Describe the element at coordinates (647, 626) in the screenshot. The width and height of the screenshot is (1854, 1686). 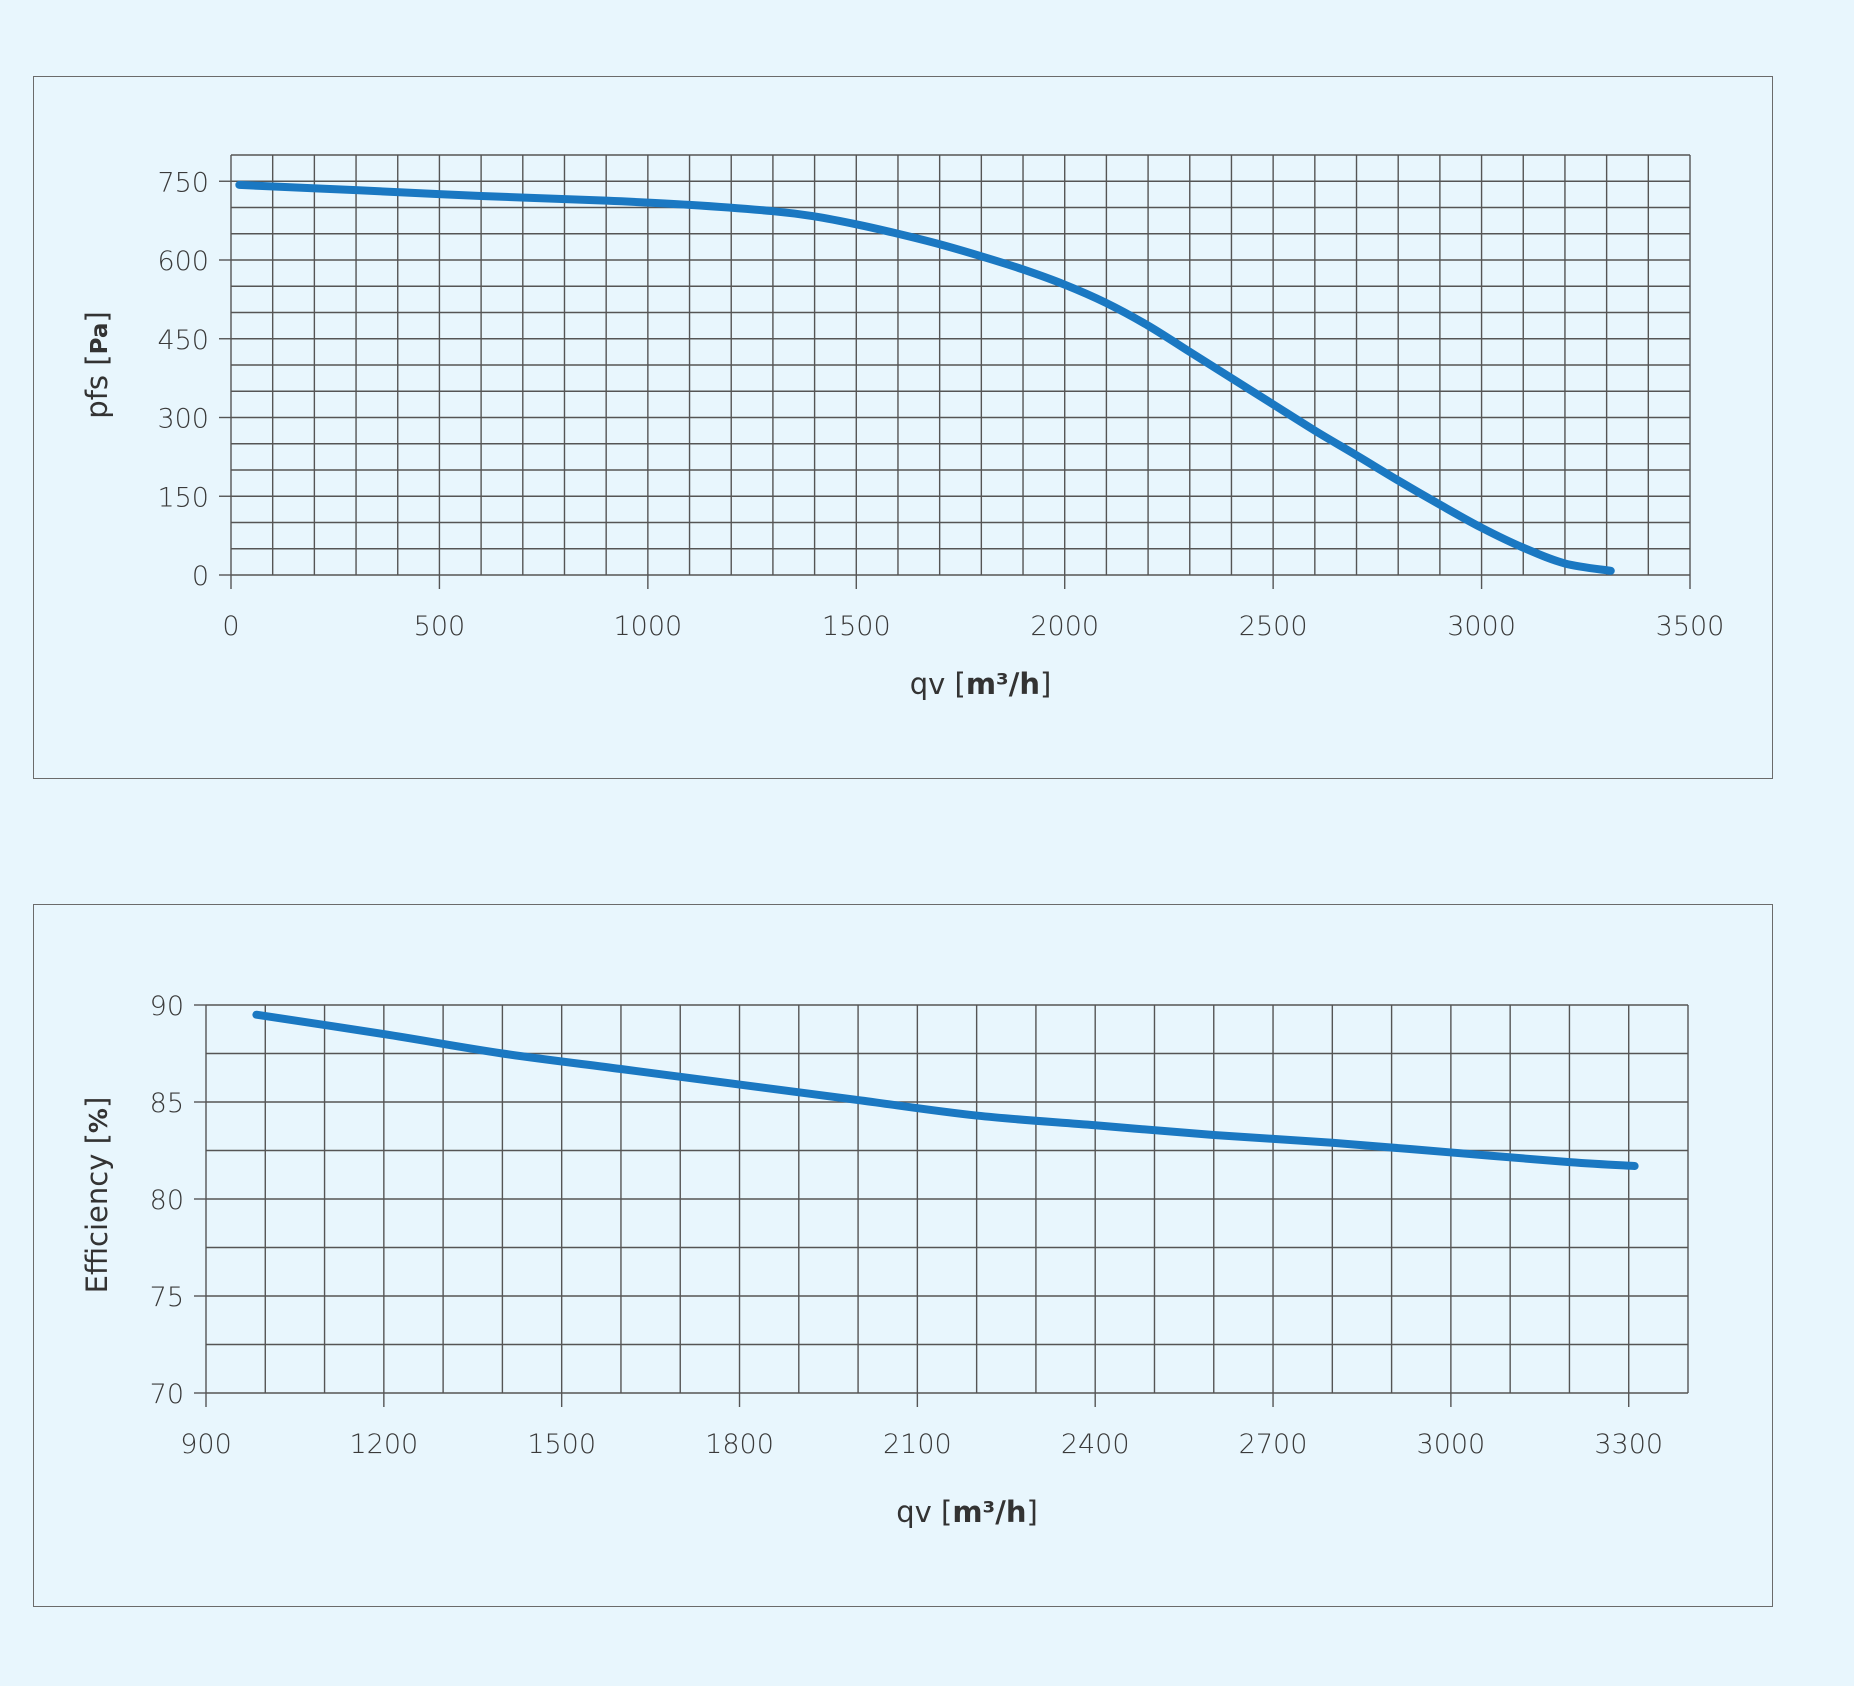
I see `x-tick-label: 1000` at that location.